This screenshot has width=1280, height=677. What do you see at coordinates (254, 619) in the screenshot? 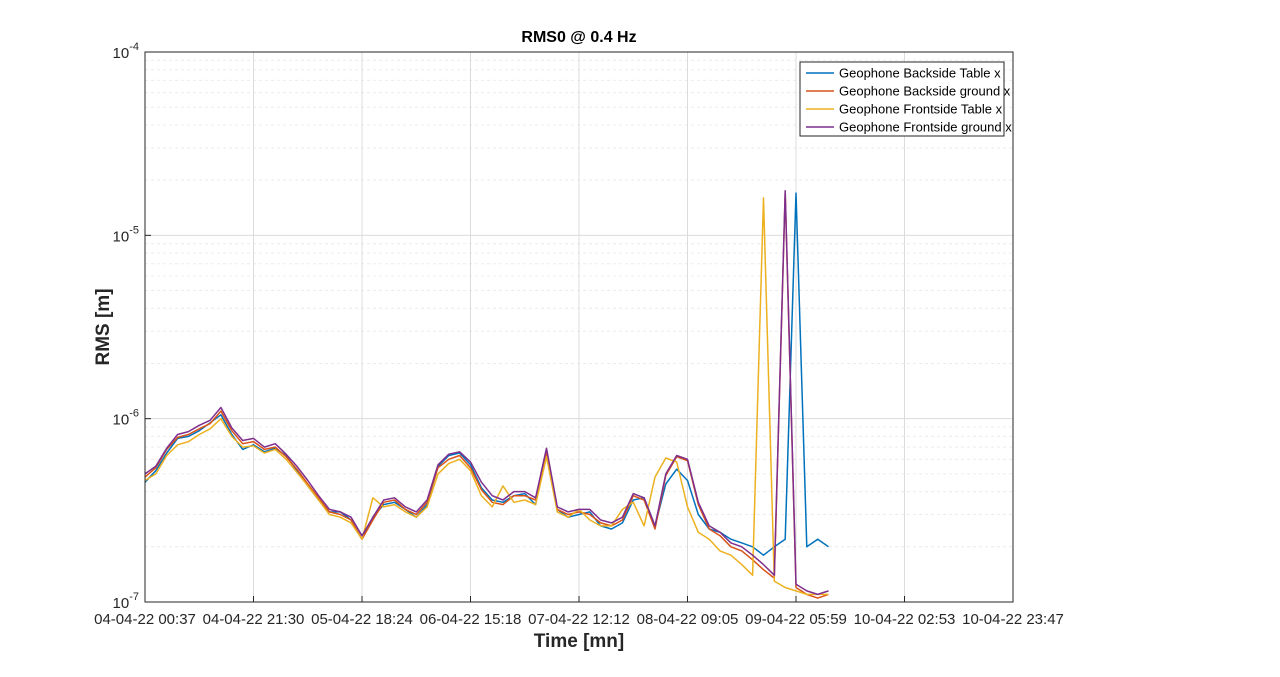
I see `x-tick-label: 04-04-22 21:30` at bounding box center [254, 619].